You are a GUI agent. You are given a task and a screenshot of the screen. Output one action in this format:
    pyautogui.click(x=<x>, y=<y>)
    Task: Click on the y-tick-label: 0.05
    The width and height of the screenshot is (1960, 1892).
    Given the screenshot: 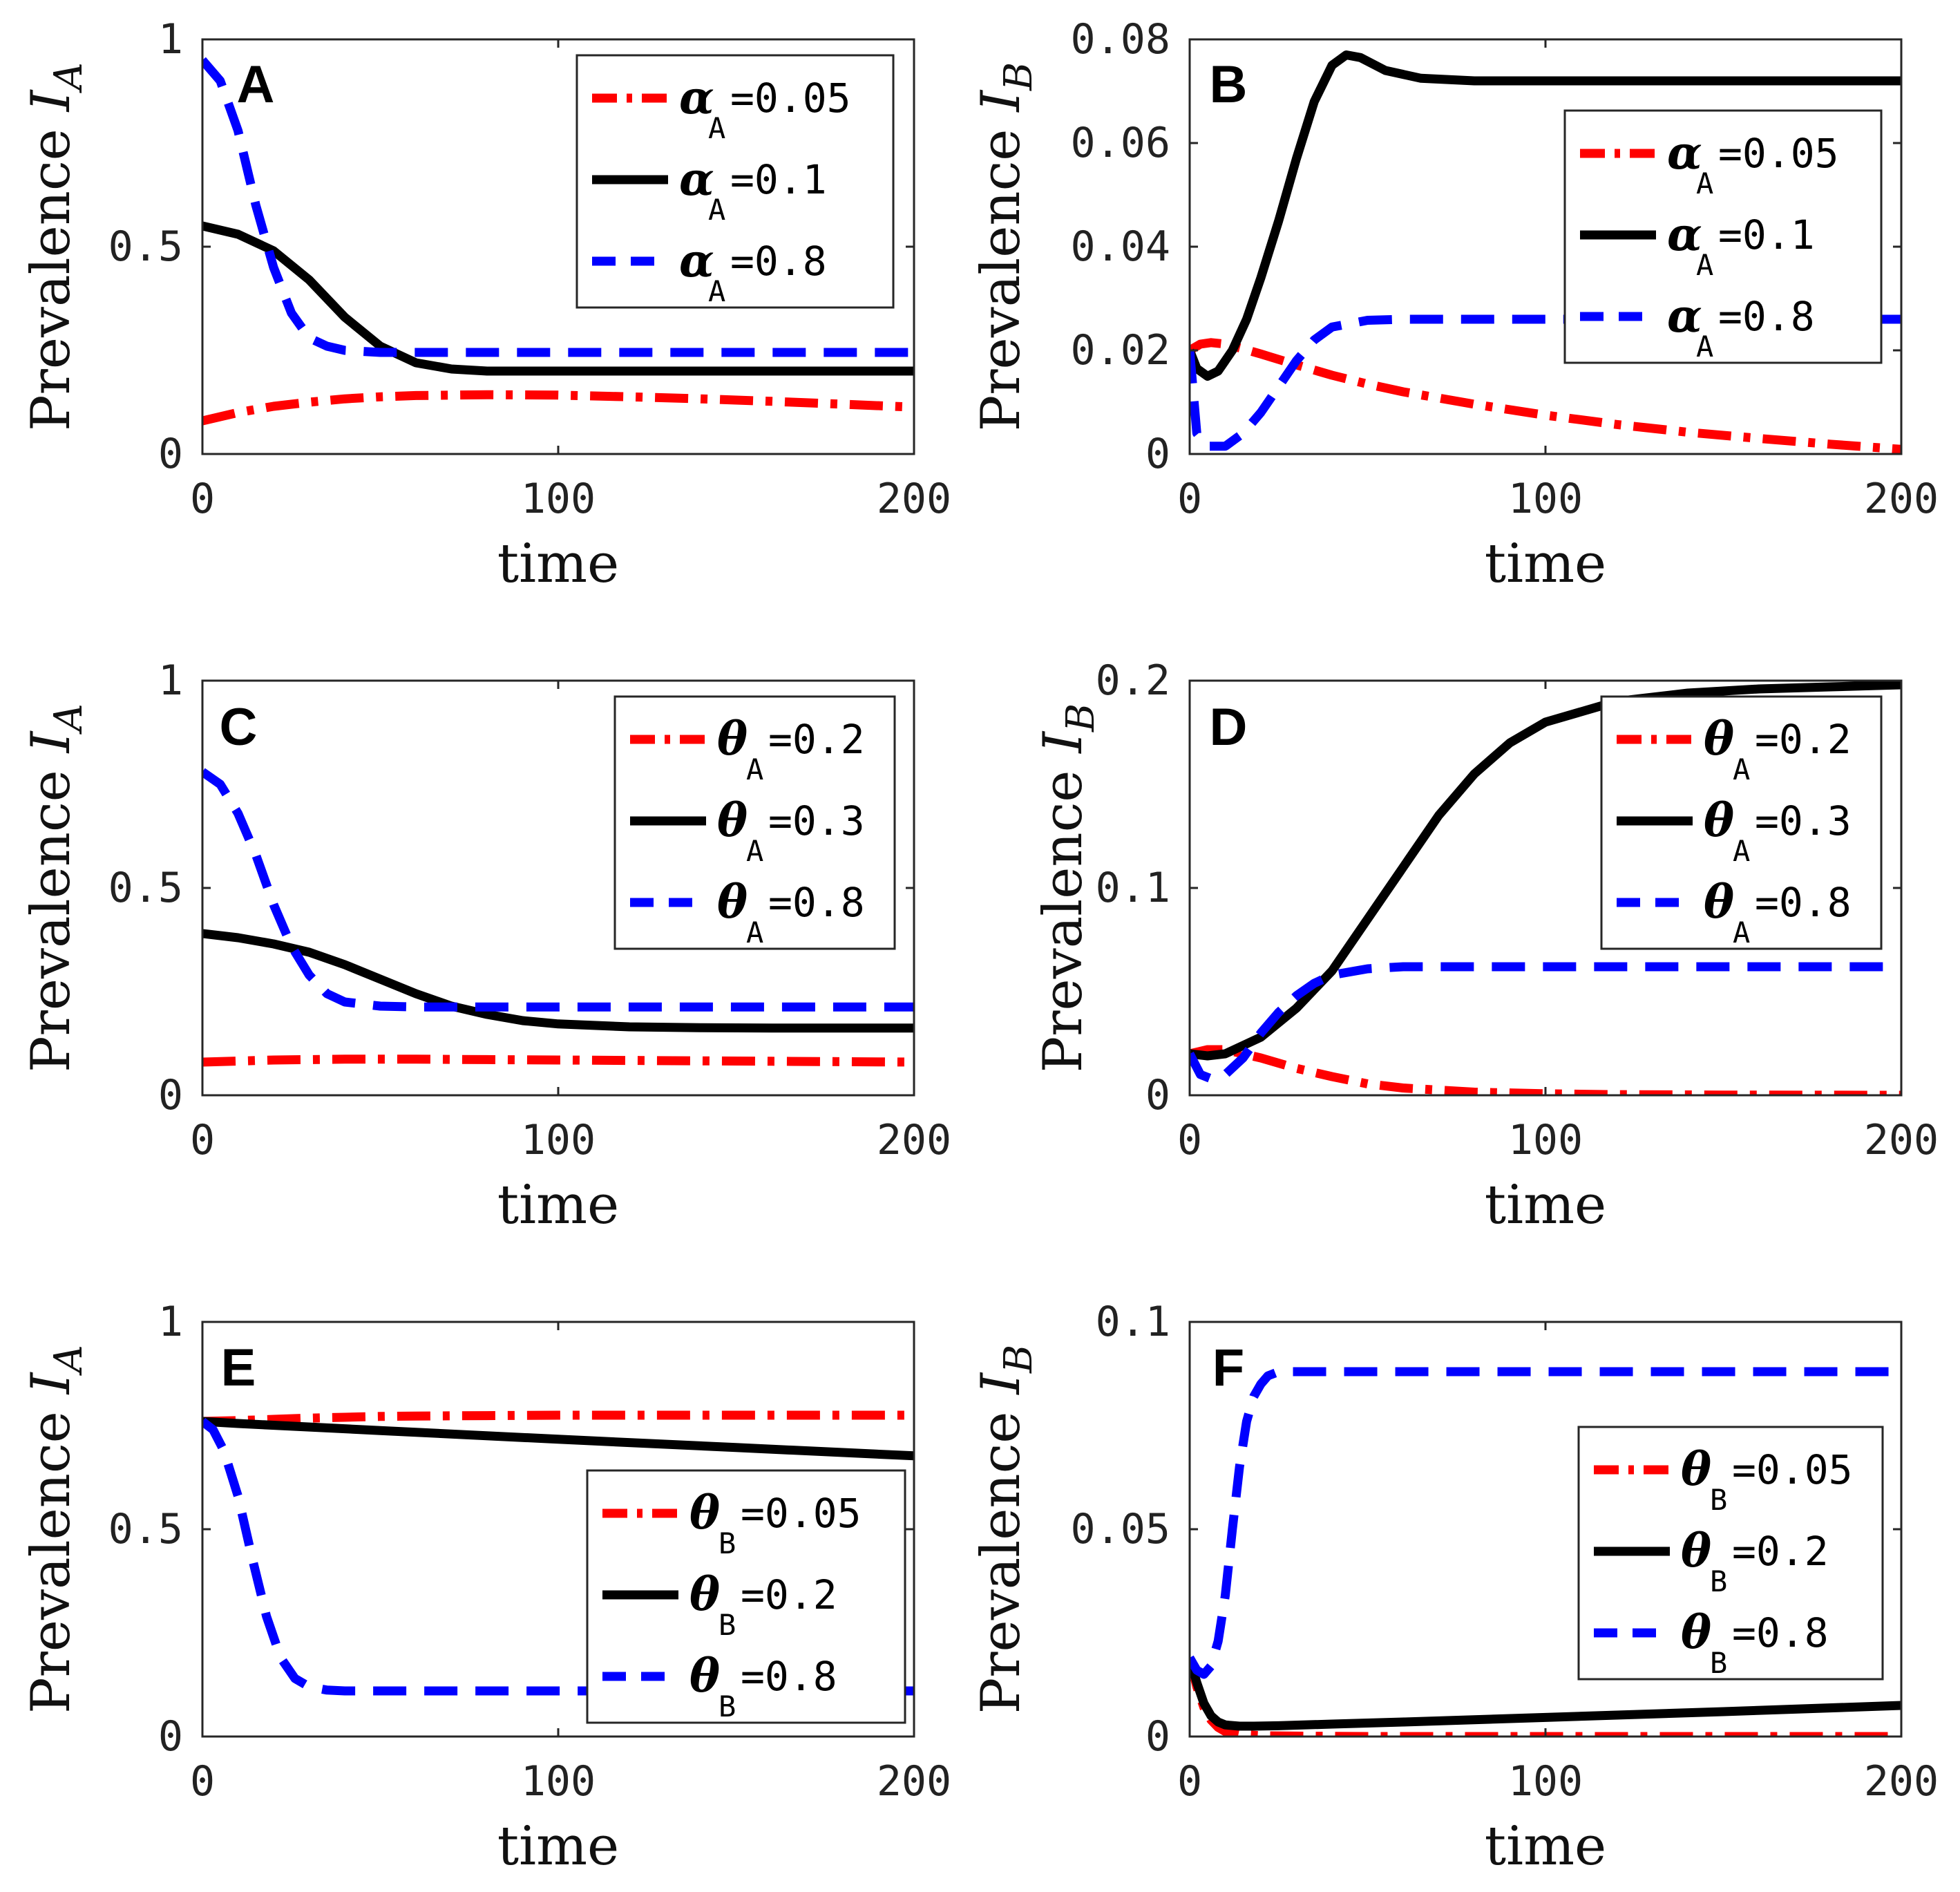 What is the action you would take?
    pyautogui.click(x=1121, y=1529)
    